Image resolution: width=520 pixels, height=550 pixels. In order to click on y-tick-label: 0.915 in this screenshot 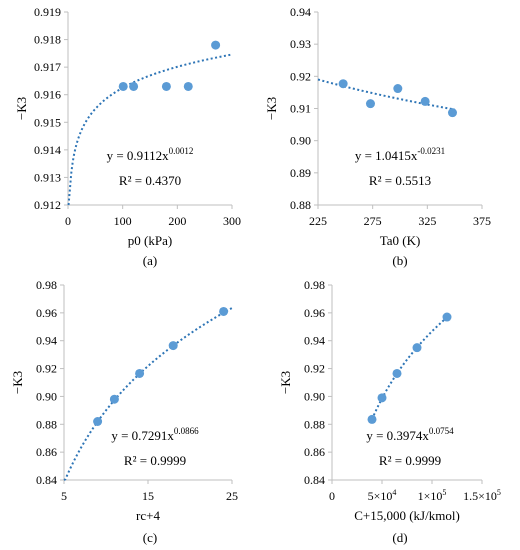, I will do `click(47, 122)`.